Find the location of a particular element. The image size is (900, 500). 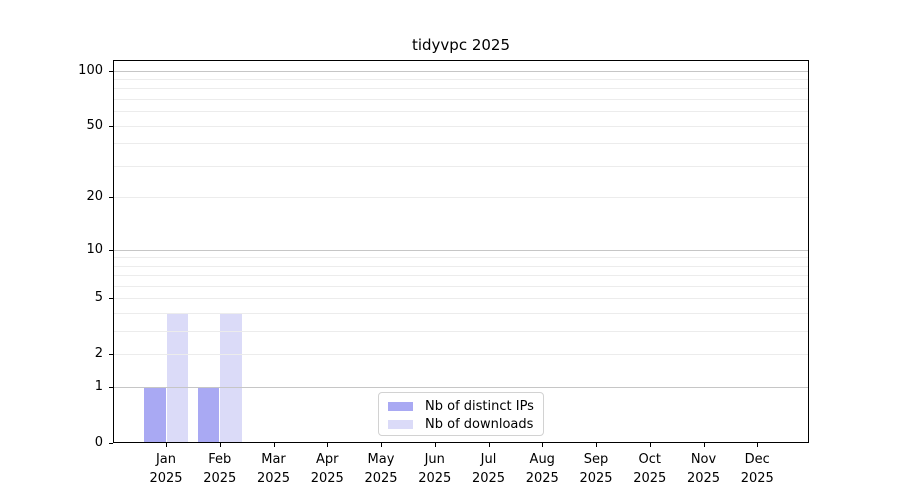

y-tick-label: 0 is located at coordinates (98, 442).